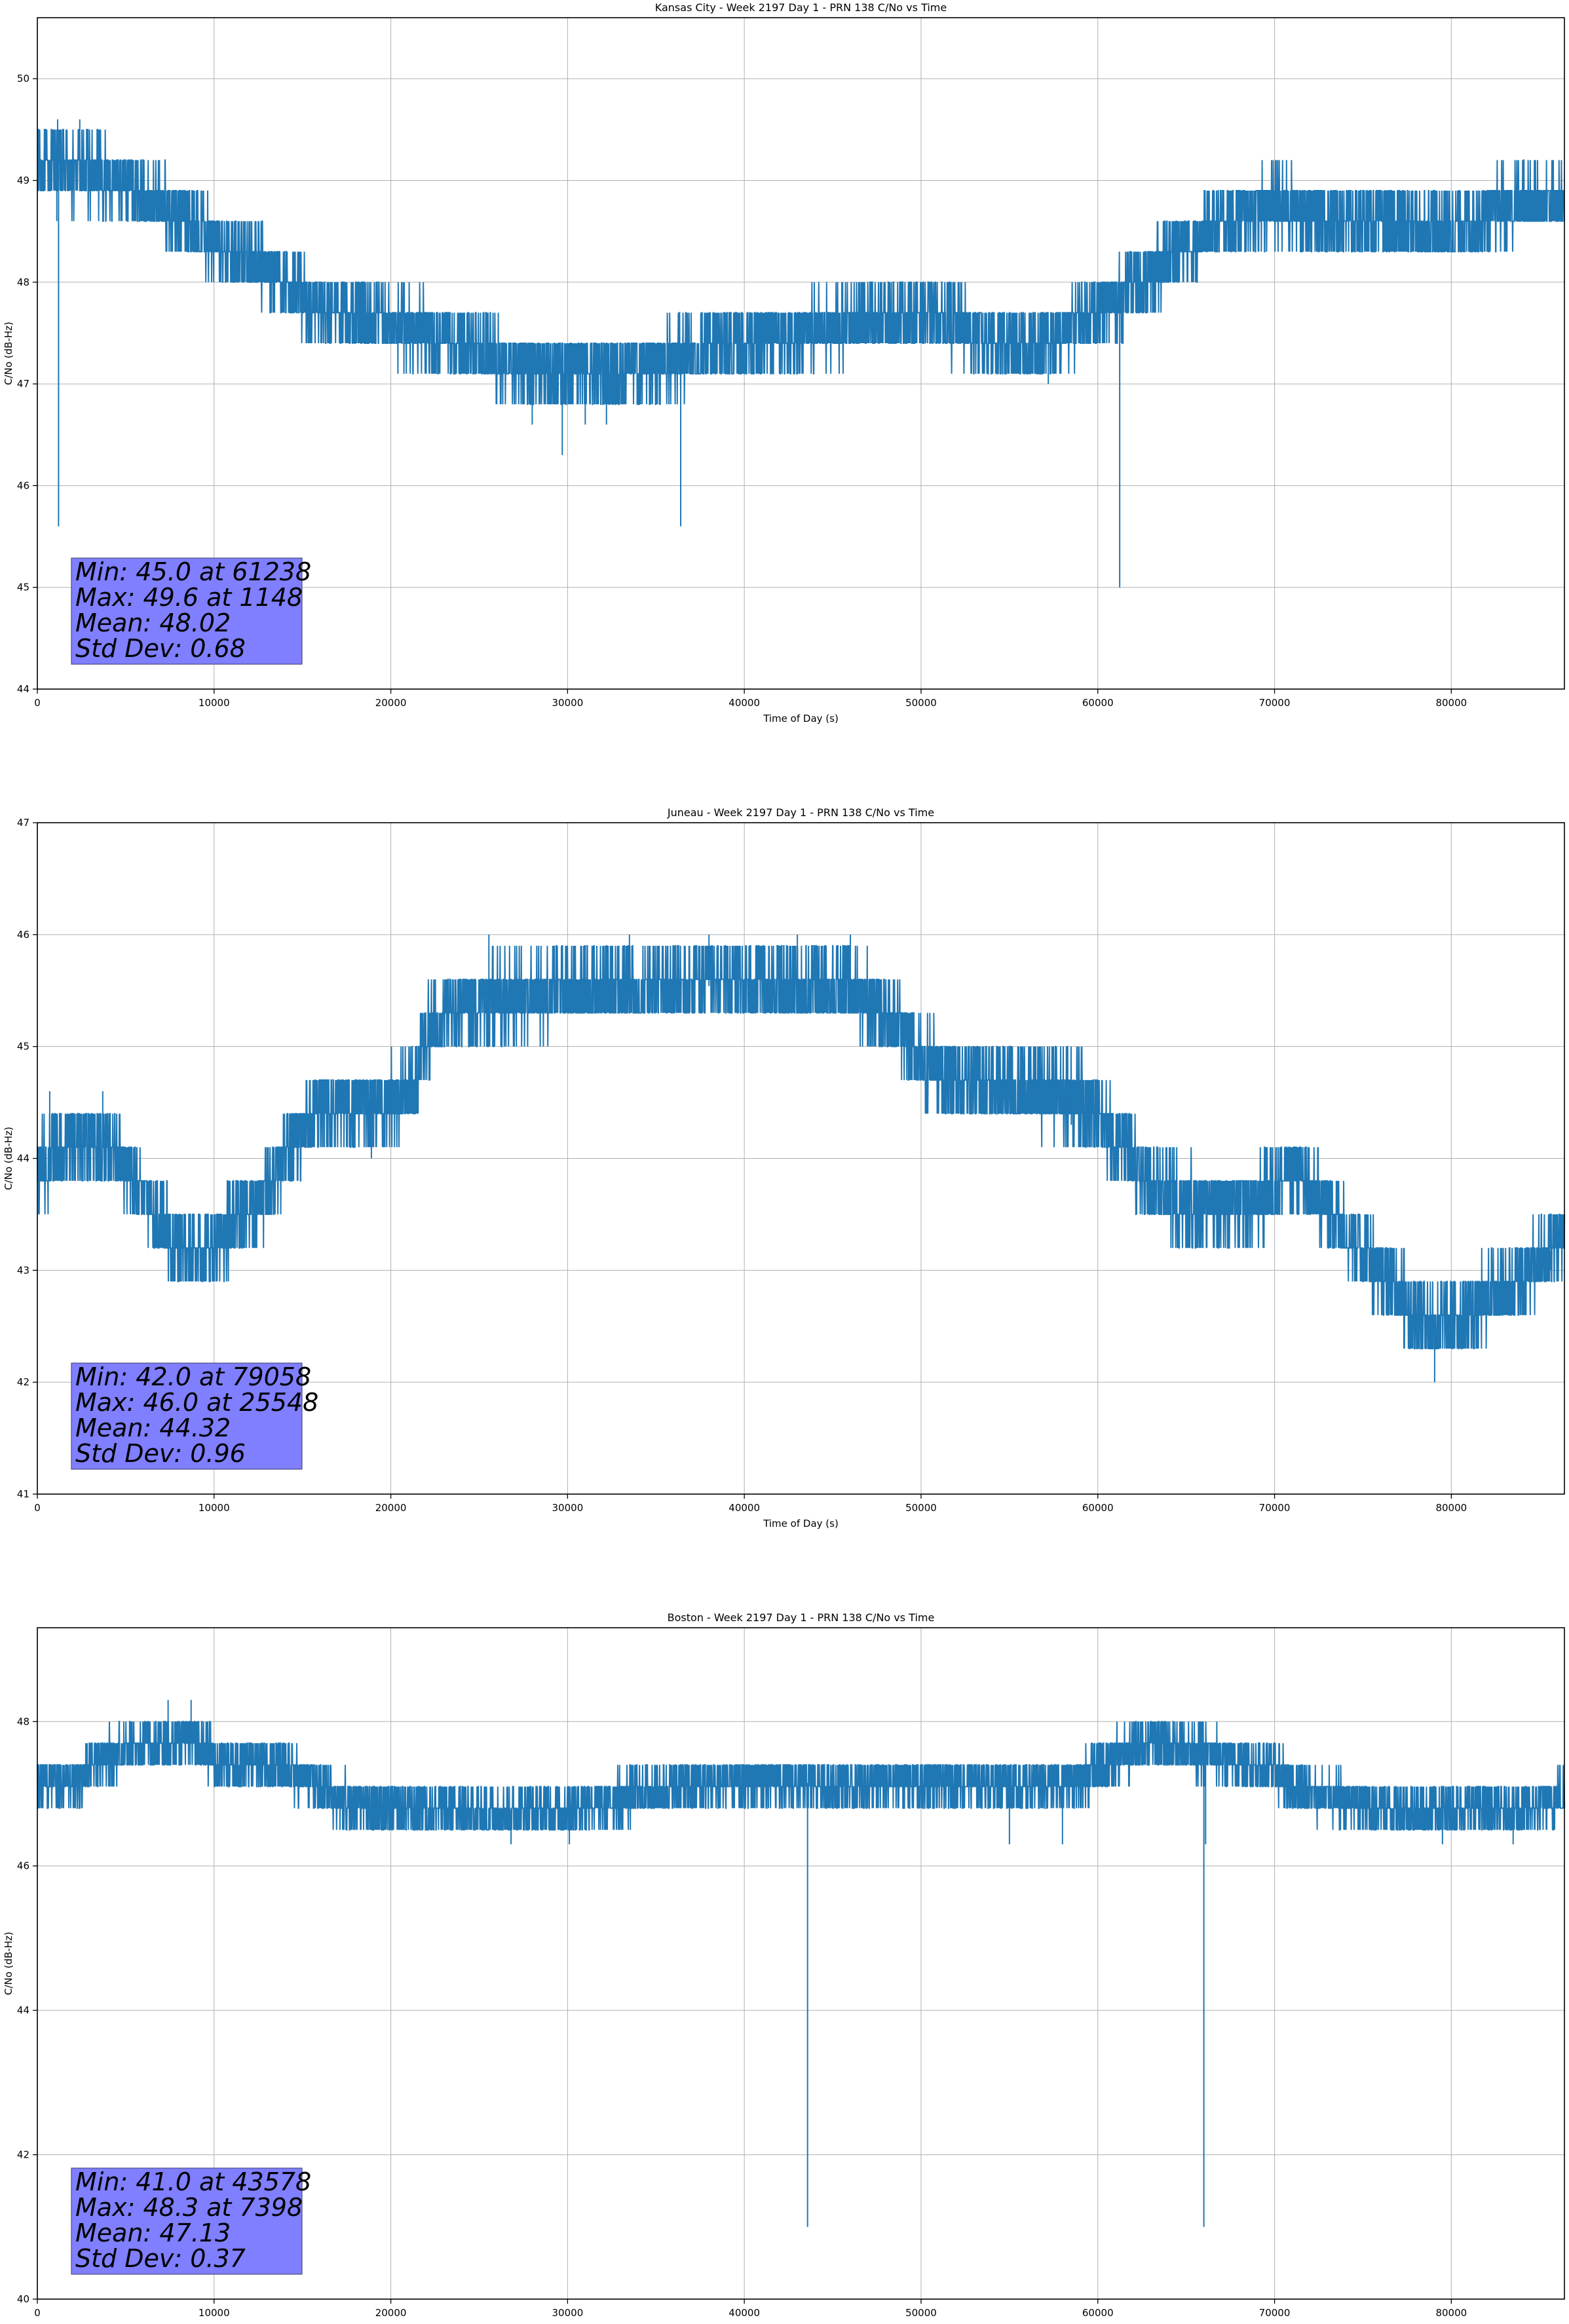  I want to click on stats-text-line: Std Dev: 0.37, so click(160, 2258).